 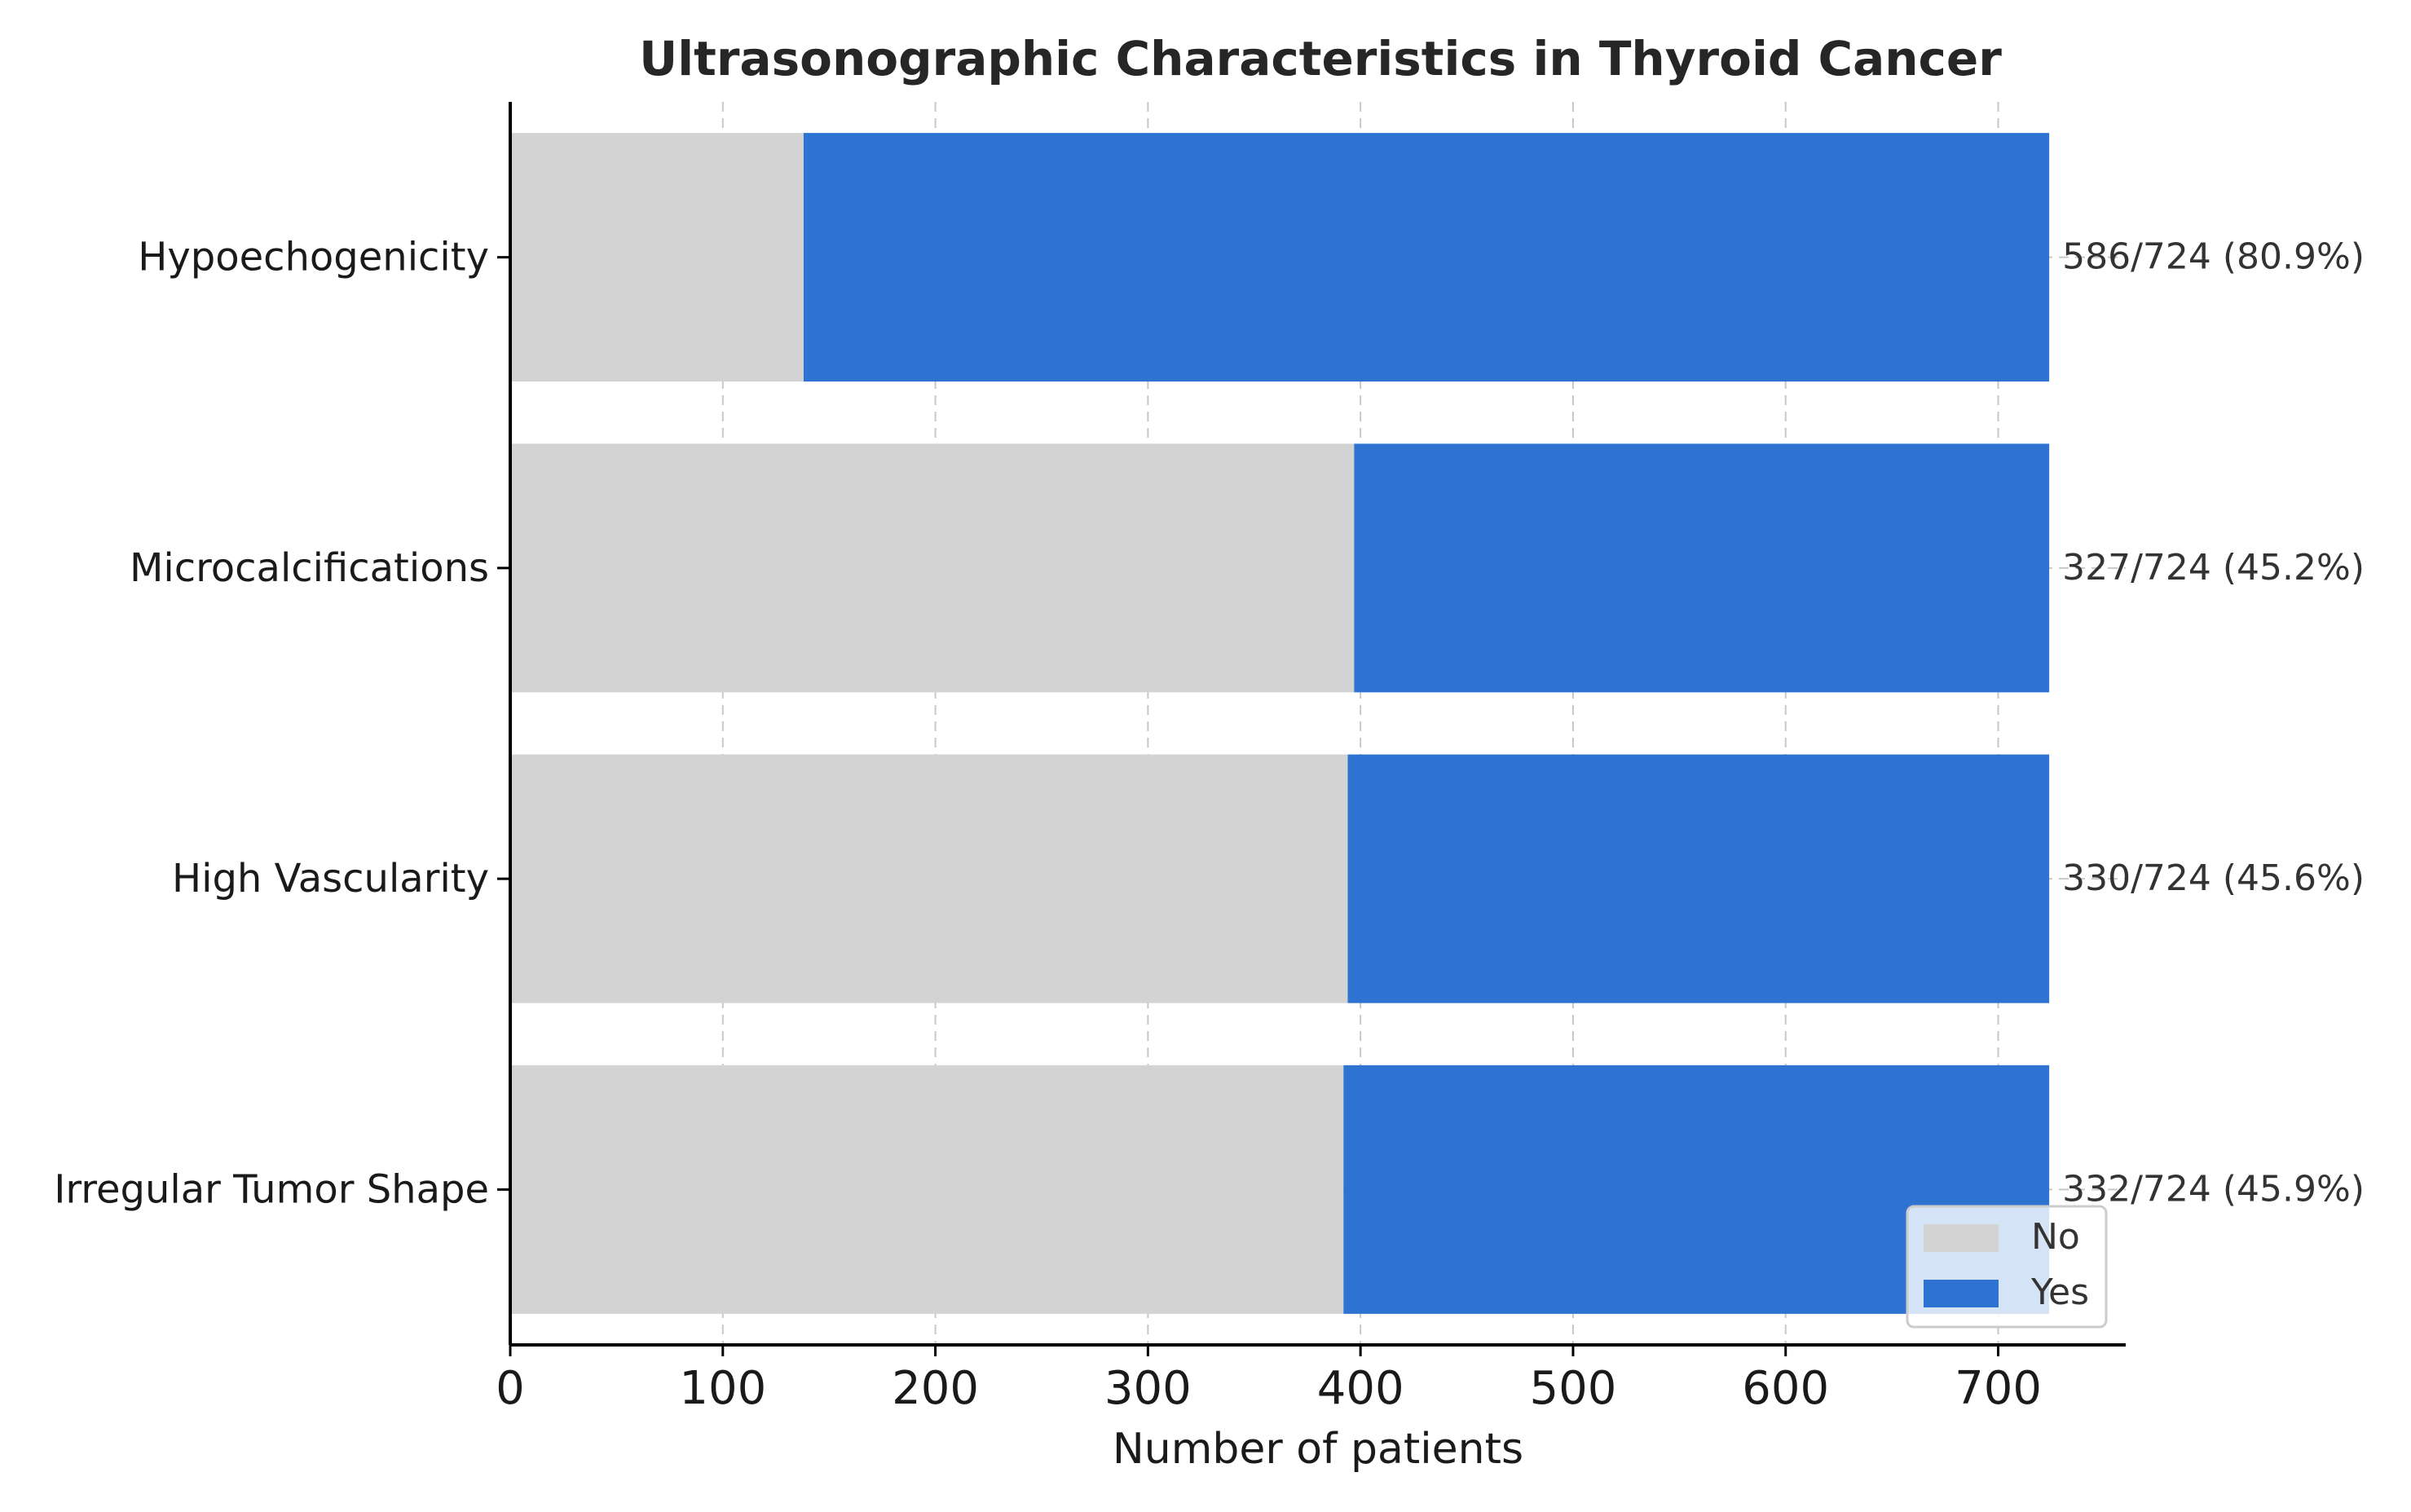 What do you see at coordinates (2213, 1189) in the screenshot?
I see `data-label-4: 332/724 (45.9%)` at bounding box center [2213, 1189].